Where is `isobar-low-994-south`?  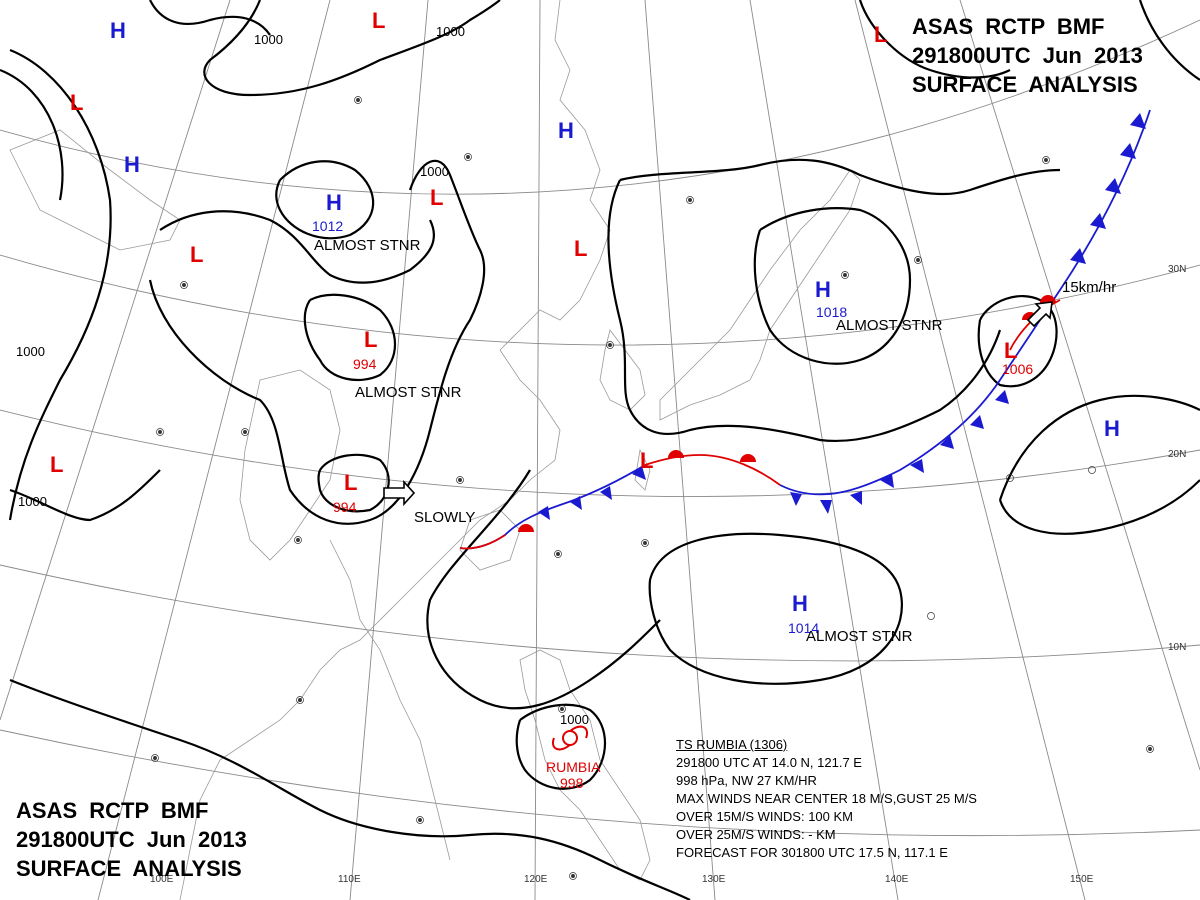 isobar-low-994-south is located at coordinates (353, 483).